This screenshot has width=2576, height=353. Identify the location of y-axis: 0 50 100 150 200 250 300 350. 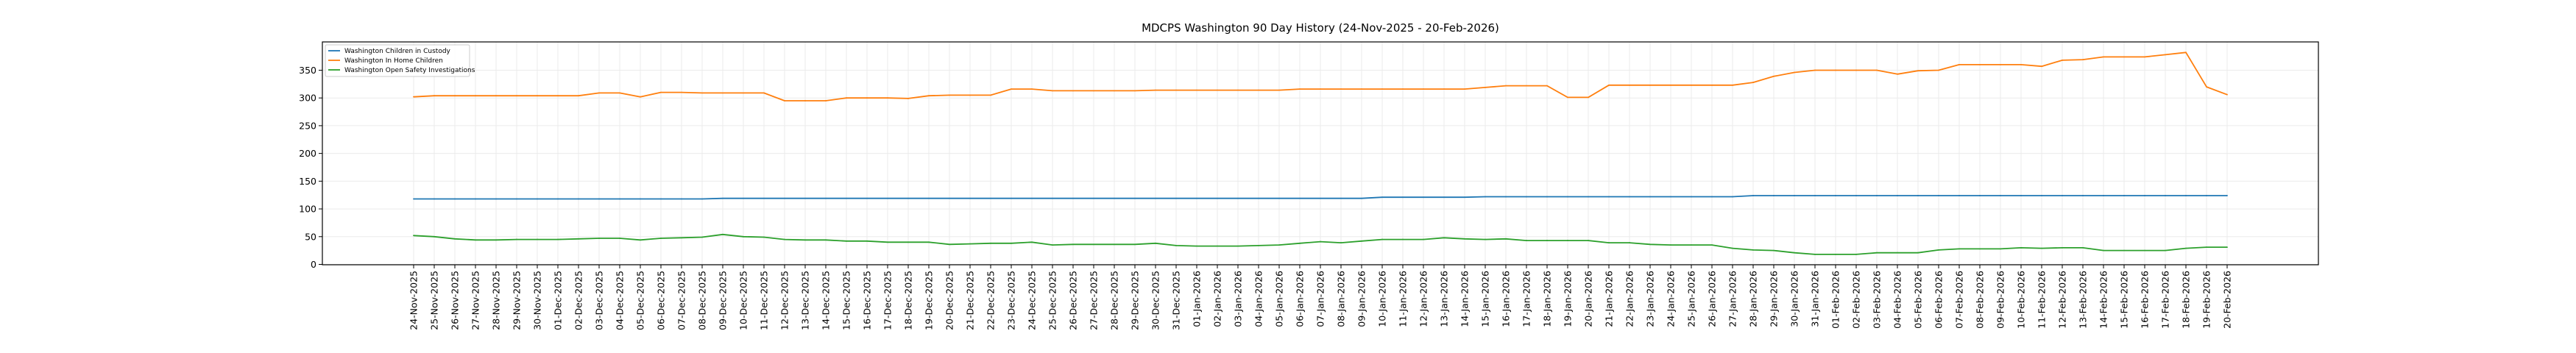
(310, 168).